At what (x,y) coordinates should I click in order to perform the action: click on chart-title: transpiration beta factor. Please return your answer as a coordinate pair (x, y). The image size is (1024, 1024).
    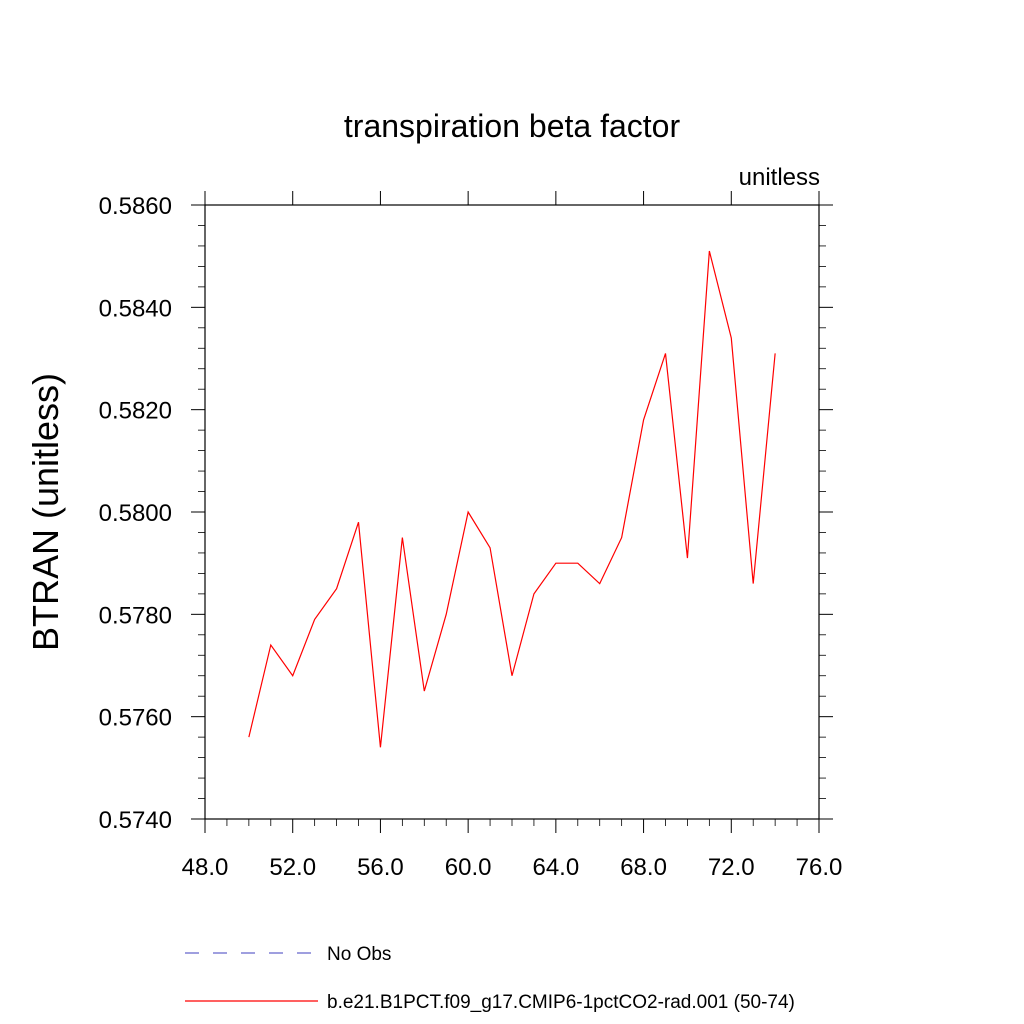
    Looking at the image, I should click on (512, 126).